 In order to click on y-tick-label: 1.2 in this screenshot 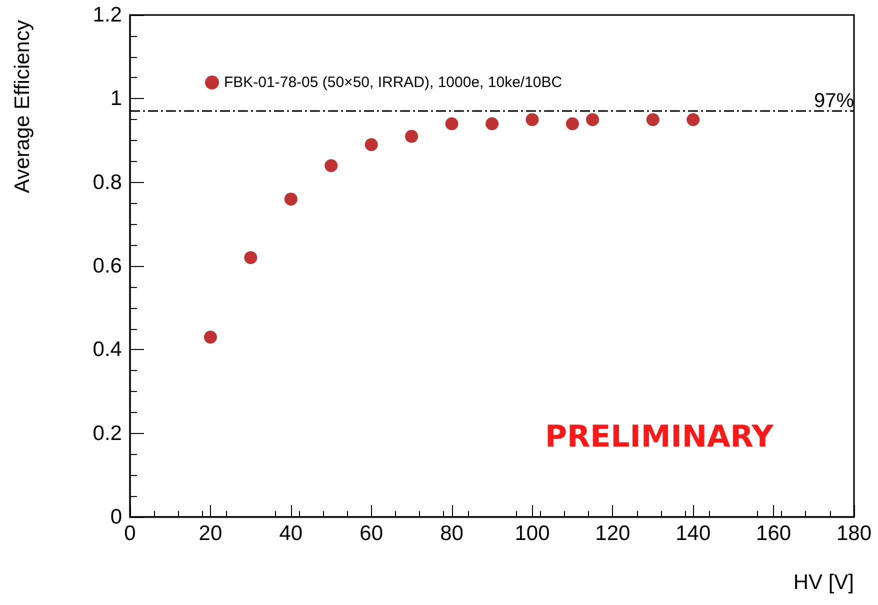, I will do `click(107, 15)`.